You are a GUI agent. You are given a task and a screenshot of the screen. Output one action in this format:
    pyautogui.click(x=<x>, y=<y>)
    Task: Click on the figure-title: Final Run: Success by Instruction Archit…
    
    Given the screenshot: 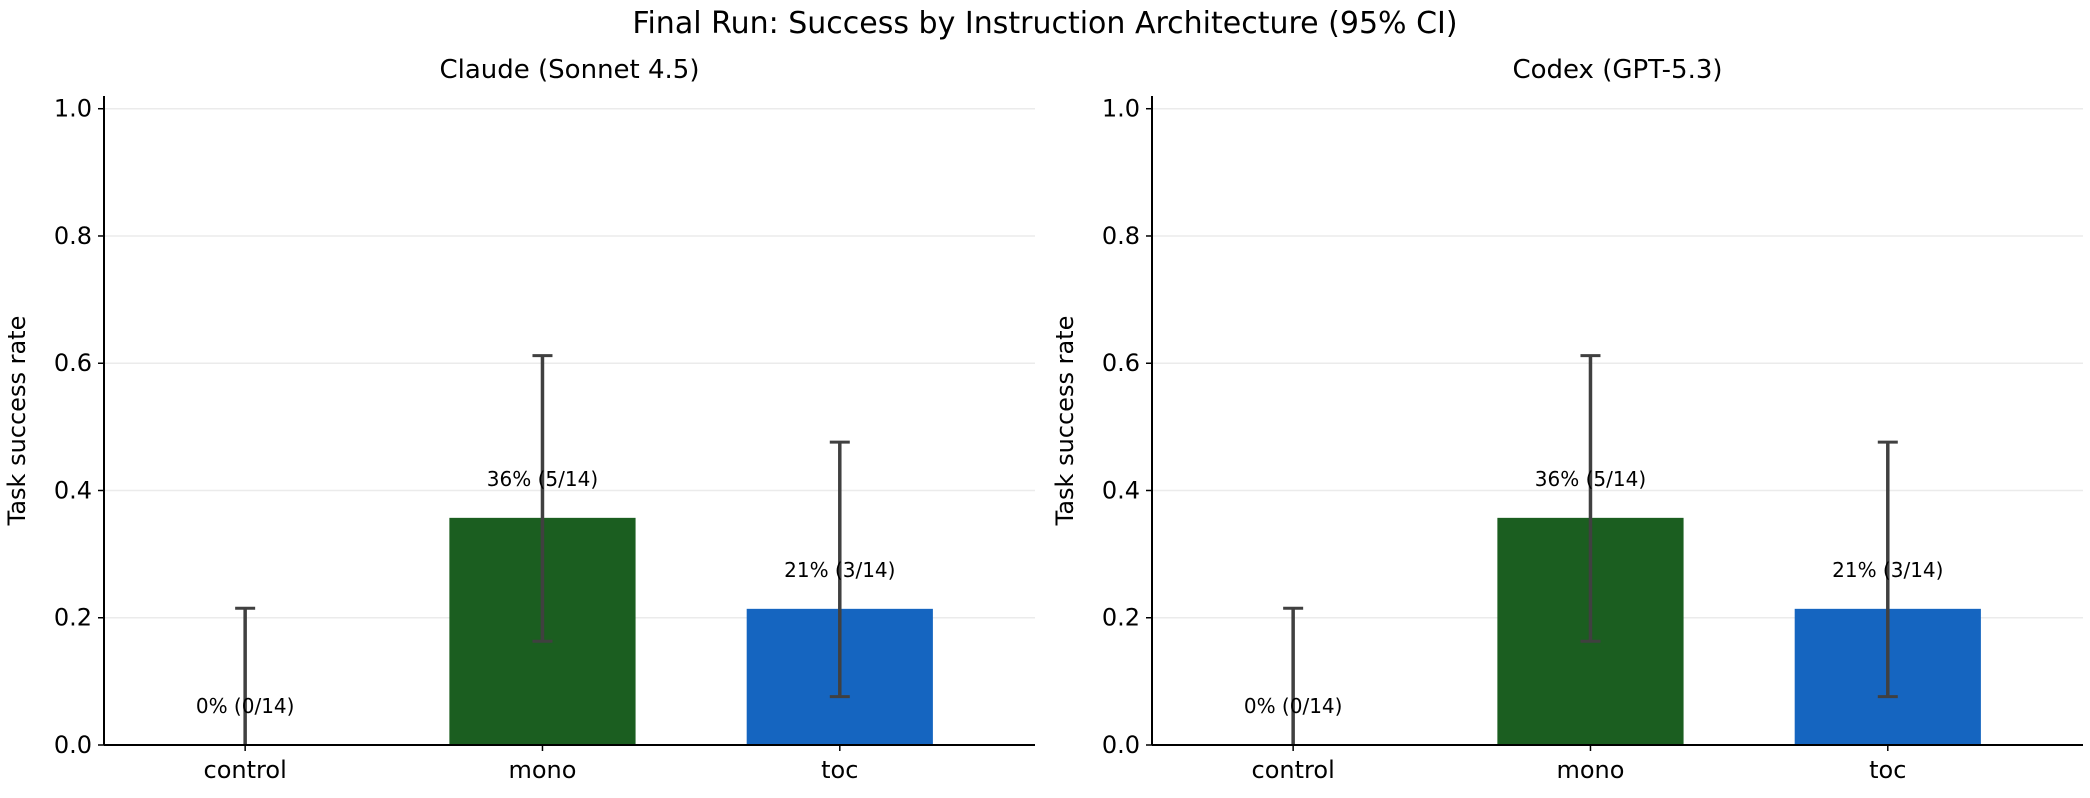 What is the action you would take?
    pyautogui.click(x=1044, y=23)
    